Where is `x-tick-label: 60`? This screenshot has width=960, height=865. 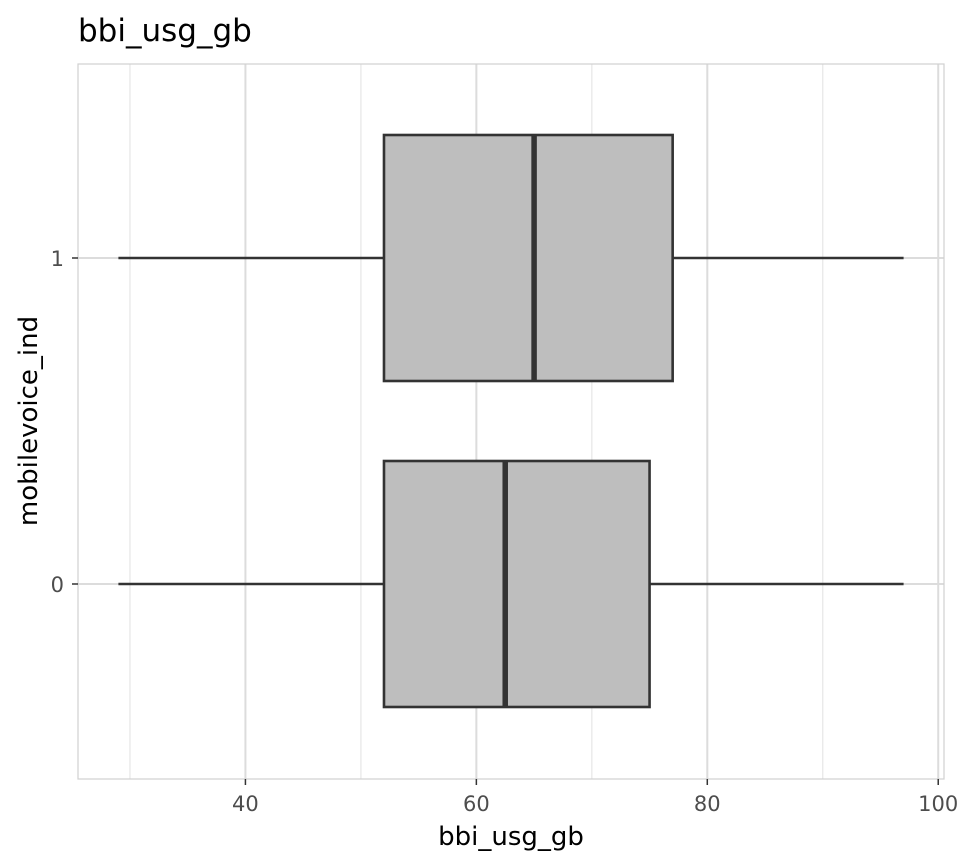
x-tick-label: 60 is located at coordinates (476, 804).